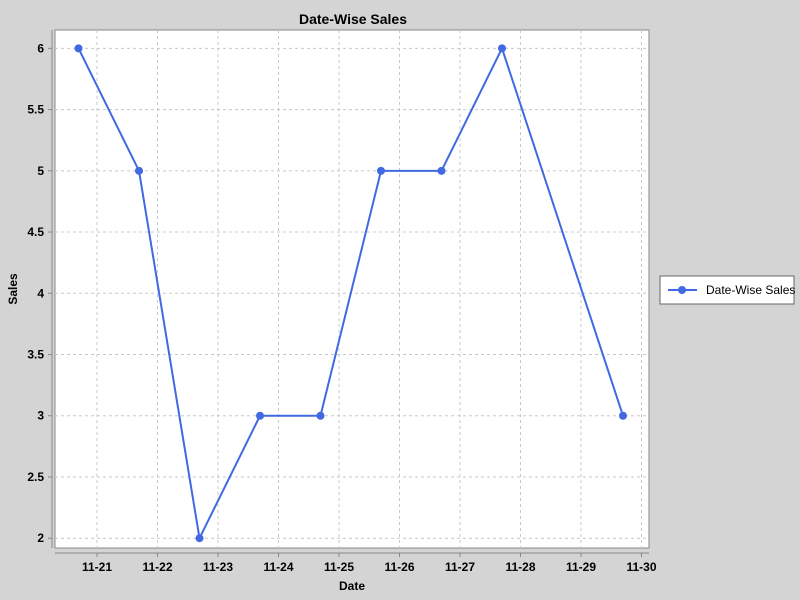 The height and width of the screenshot is (600, 800). What do you see at coordinates (682, 290) in the screenshot?
I see `legend-marker` at bounding box center [682, 290].